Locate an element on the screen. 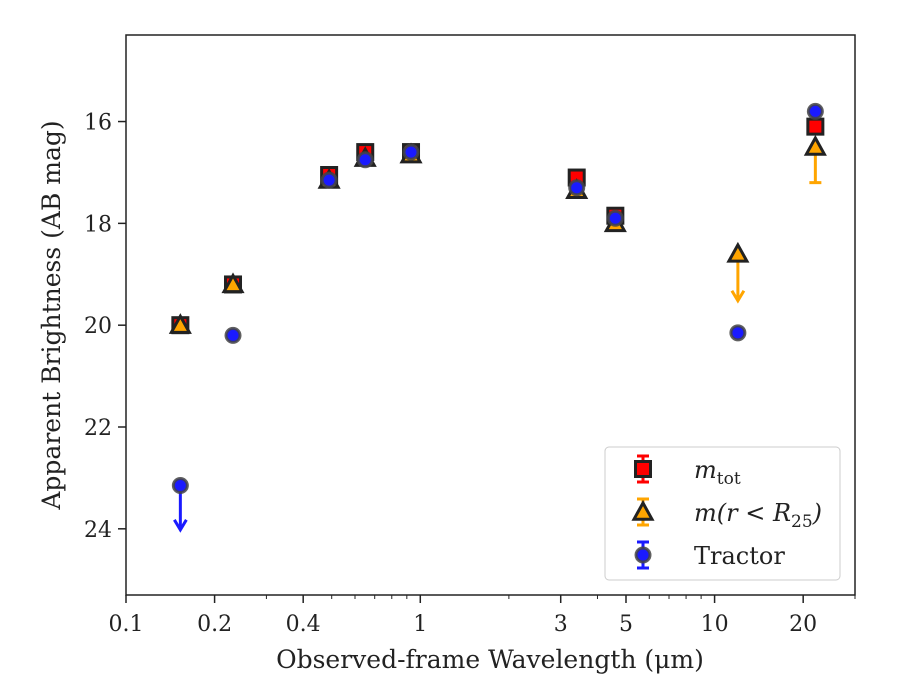 The height and width of the screenshot is (700, 900). legend-label-2: Tractor is located at coordinates (739, 556).